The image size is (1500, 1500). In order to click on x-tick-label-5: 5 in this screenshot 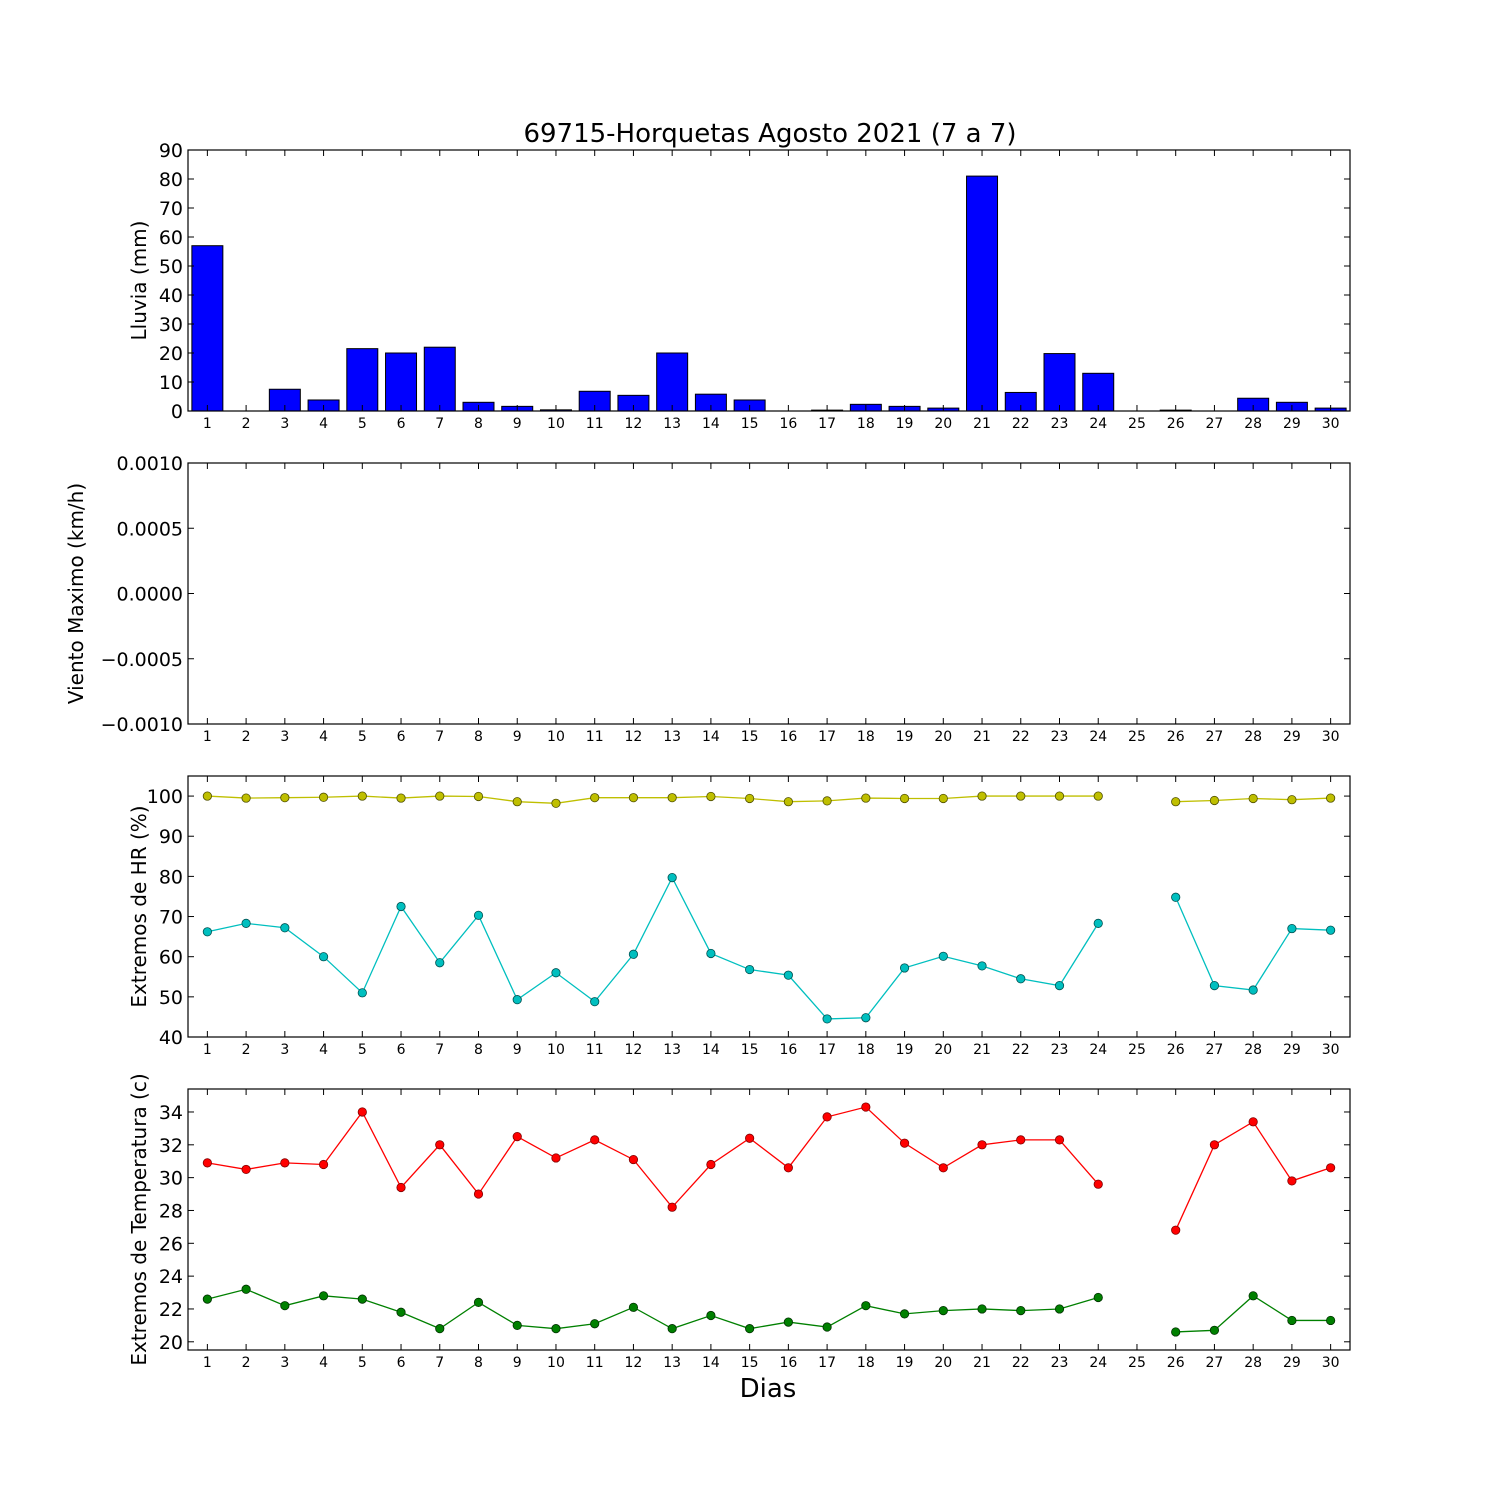, I will do `click(362, 424)`.